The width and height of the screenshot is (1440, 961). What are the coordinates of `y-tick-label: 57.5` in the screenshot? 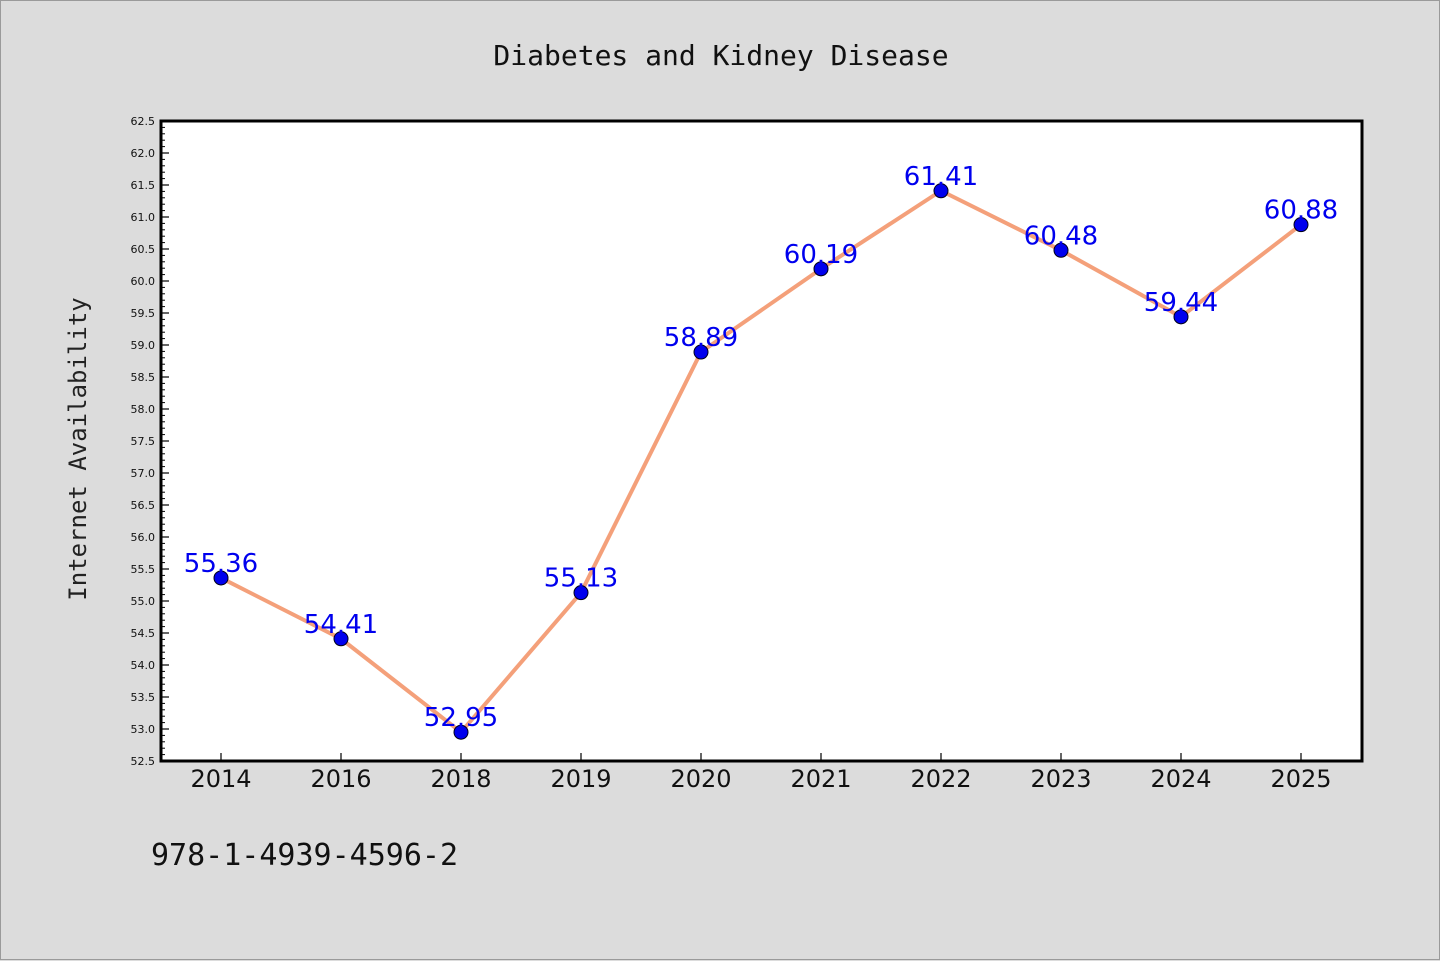 It's located at (143, 441).